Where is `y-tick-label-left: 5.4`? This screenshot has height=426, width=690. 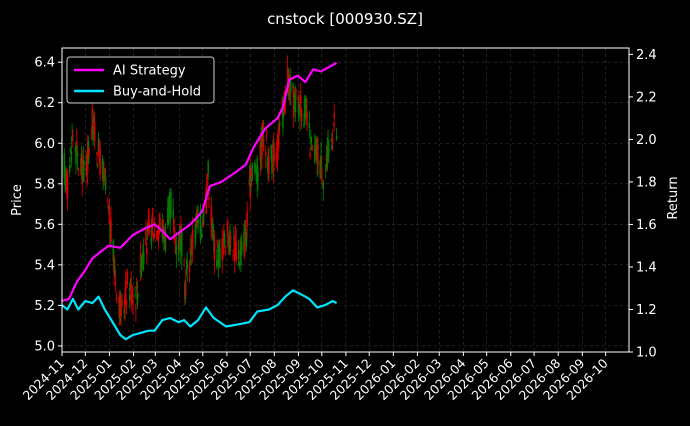
y-tick-label-left: 5.4 is located at coordinates (44, 265).